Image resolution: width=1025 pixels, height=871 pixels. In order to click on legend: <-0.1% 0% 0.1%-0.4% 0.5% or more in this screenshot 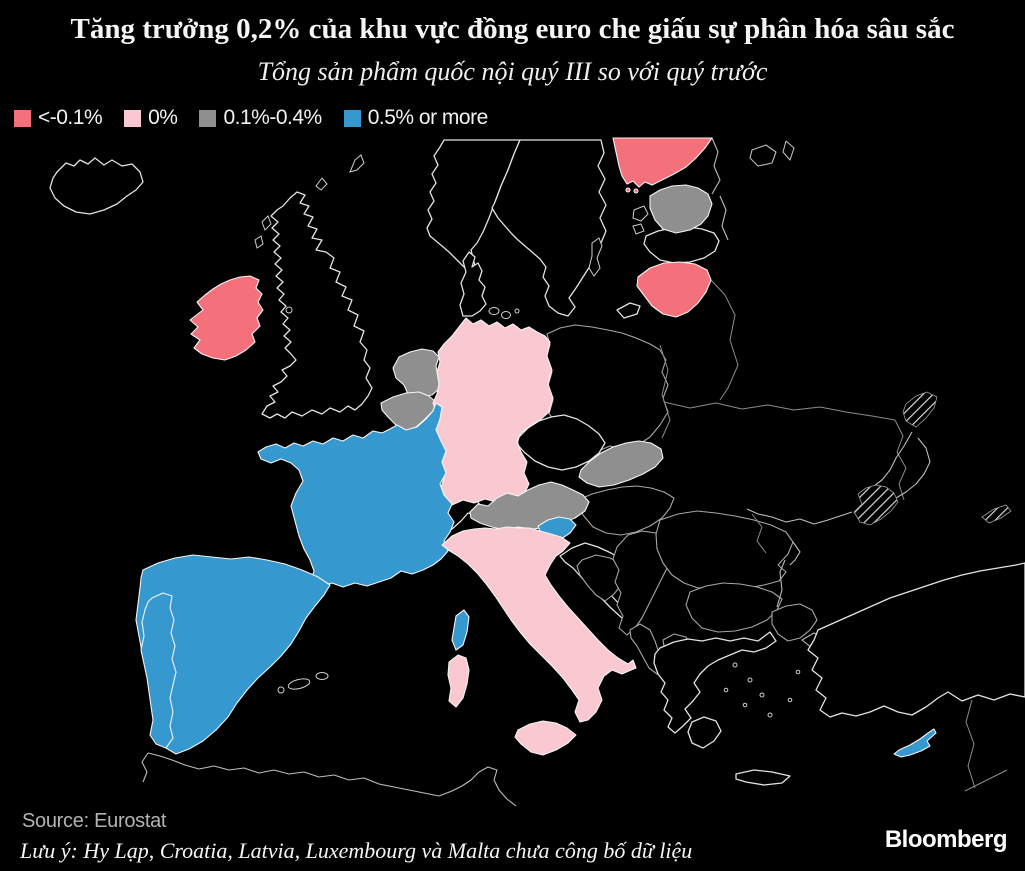, I will do `click(251, 118)`.